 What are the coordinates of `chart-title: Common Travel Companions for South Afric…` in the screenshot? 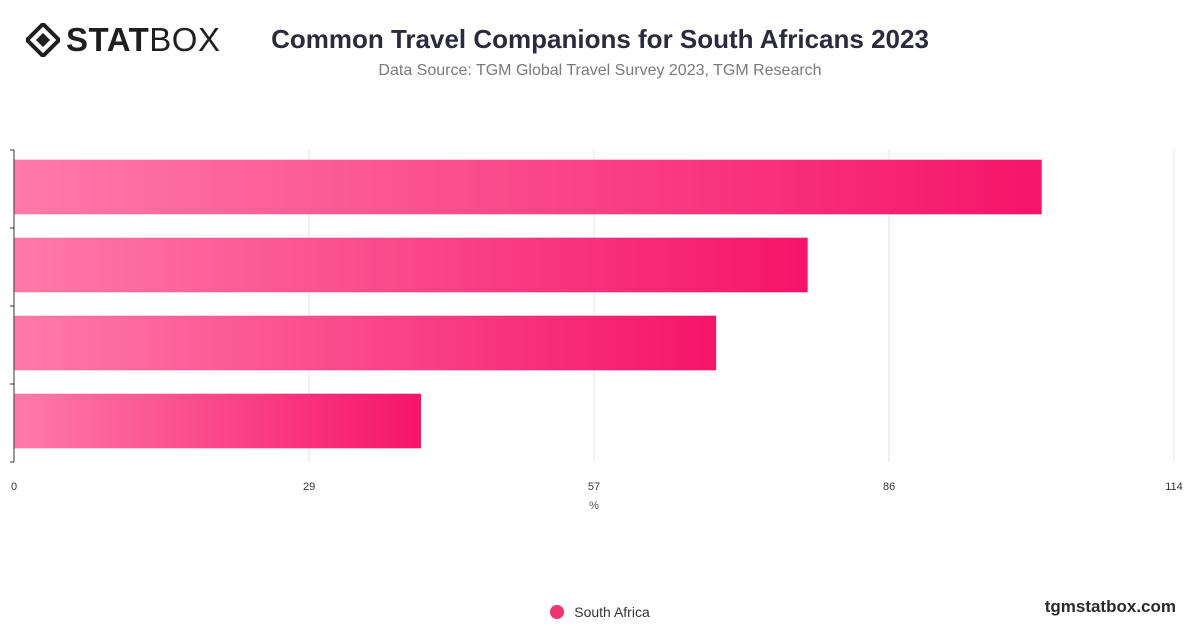 It's located at (600, 39).